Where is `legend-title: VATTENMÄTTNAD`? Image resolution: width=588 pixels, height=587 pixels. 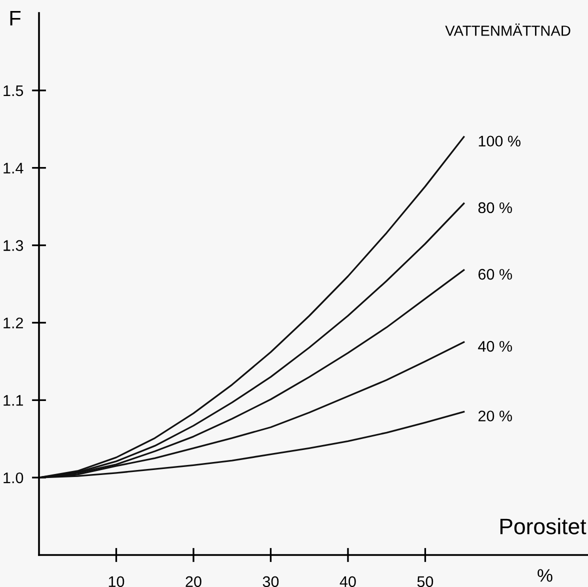
legend-title: VATTENMÄTTNAD is located at coordinates (507, 30).